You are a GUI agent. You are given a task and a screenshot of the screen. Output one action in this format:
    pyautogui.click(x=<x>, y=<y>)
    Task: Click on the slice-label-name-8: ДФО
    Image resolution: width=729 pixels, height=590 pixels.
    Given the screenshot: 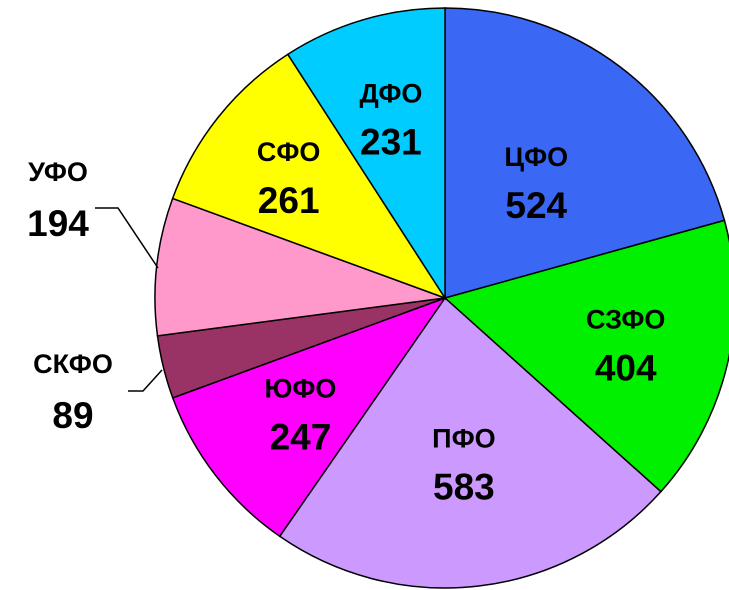 What is the action you would take?
    pyautogui.click(x=390, y=93)
    